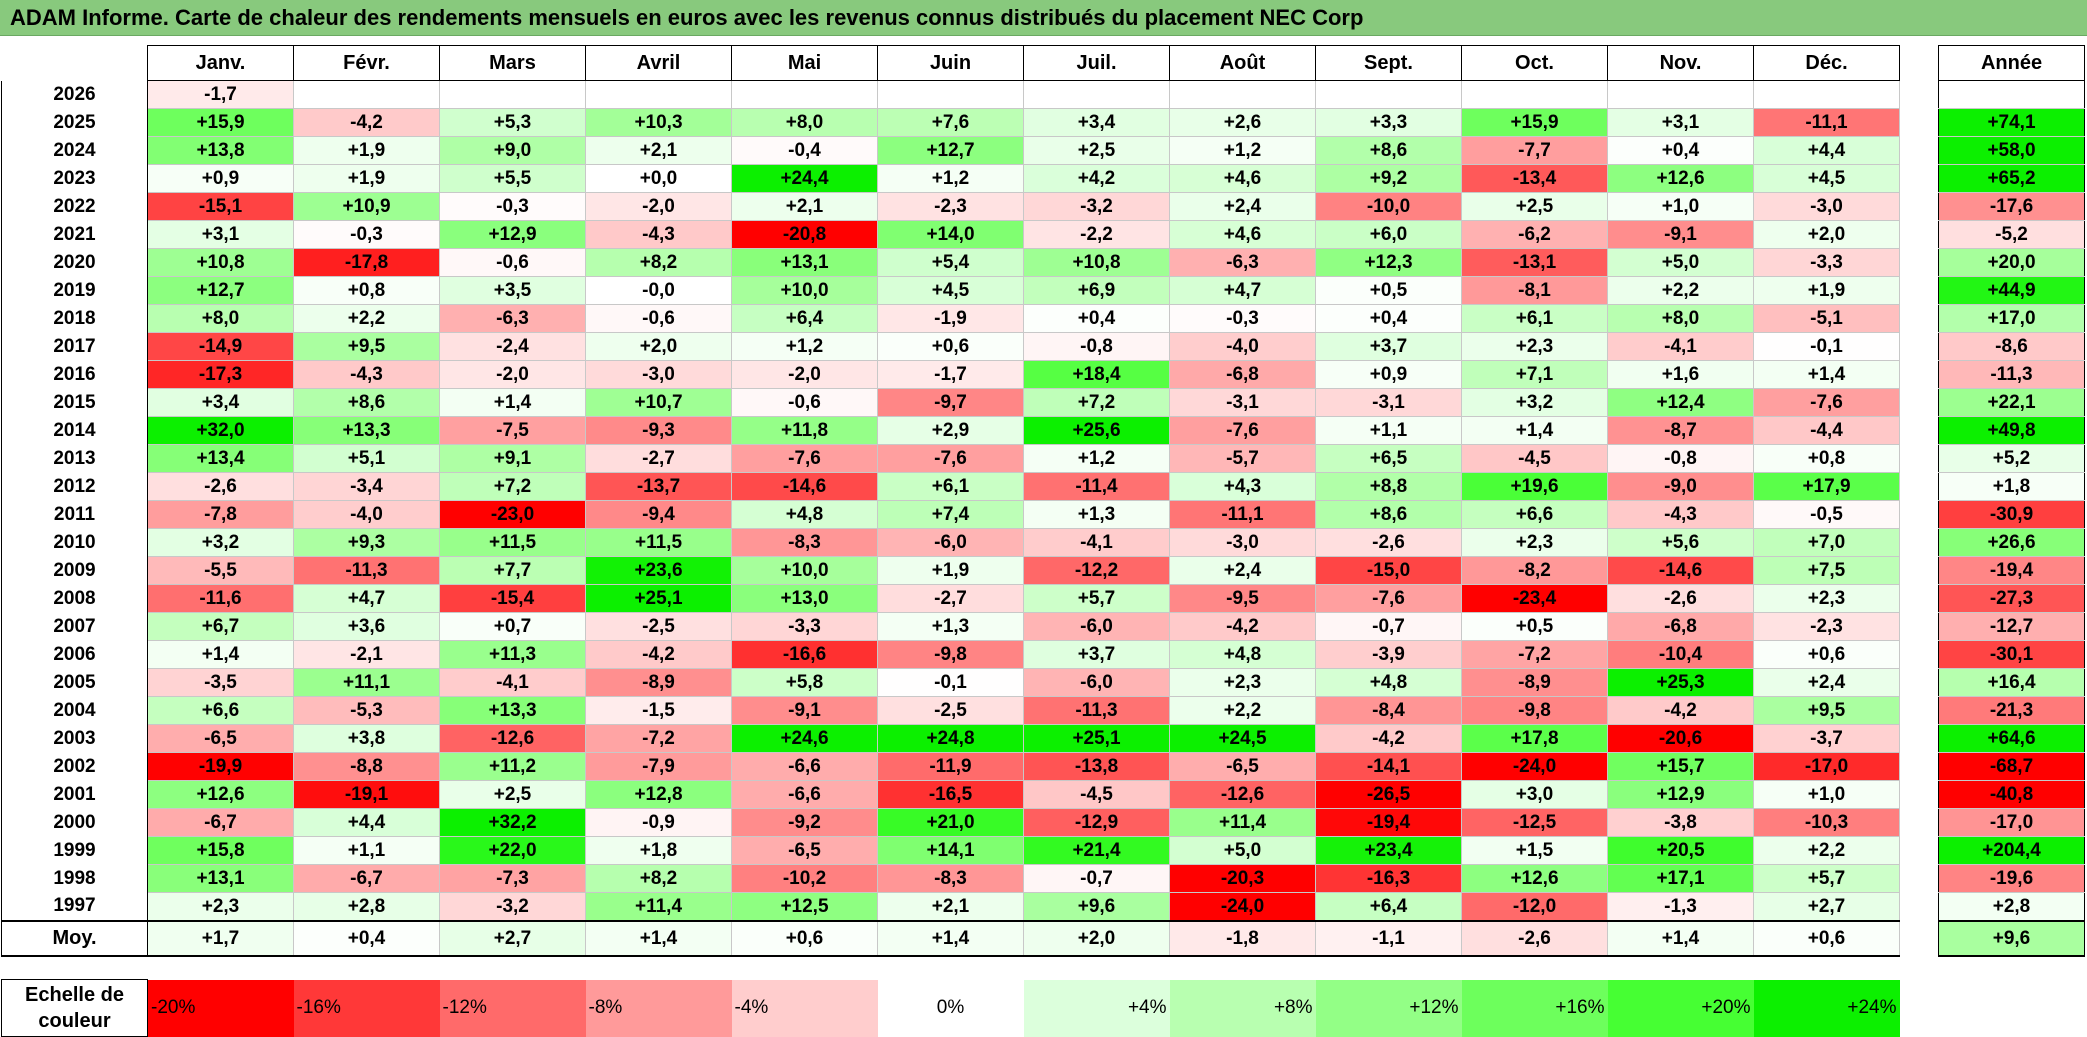 The width and height of the screenshot is (2087, 1037). Describe the element at coordinates (74, 178) in the screenshot. I see `year-label: 2023` at that location.